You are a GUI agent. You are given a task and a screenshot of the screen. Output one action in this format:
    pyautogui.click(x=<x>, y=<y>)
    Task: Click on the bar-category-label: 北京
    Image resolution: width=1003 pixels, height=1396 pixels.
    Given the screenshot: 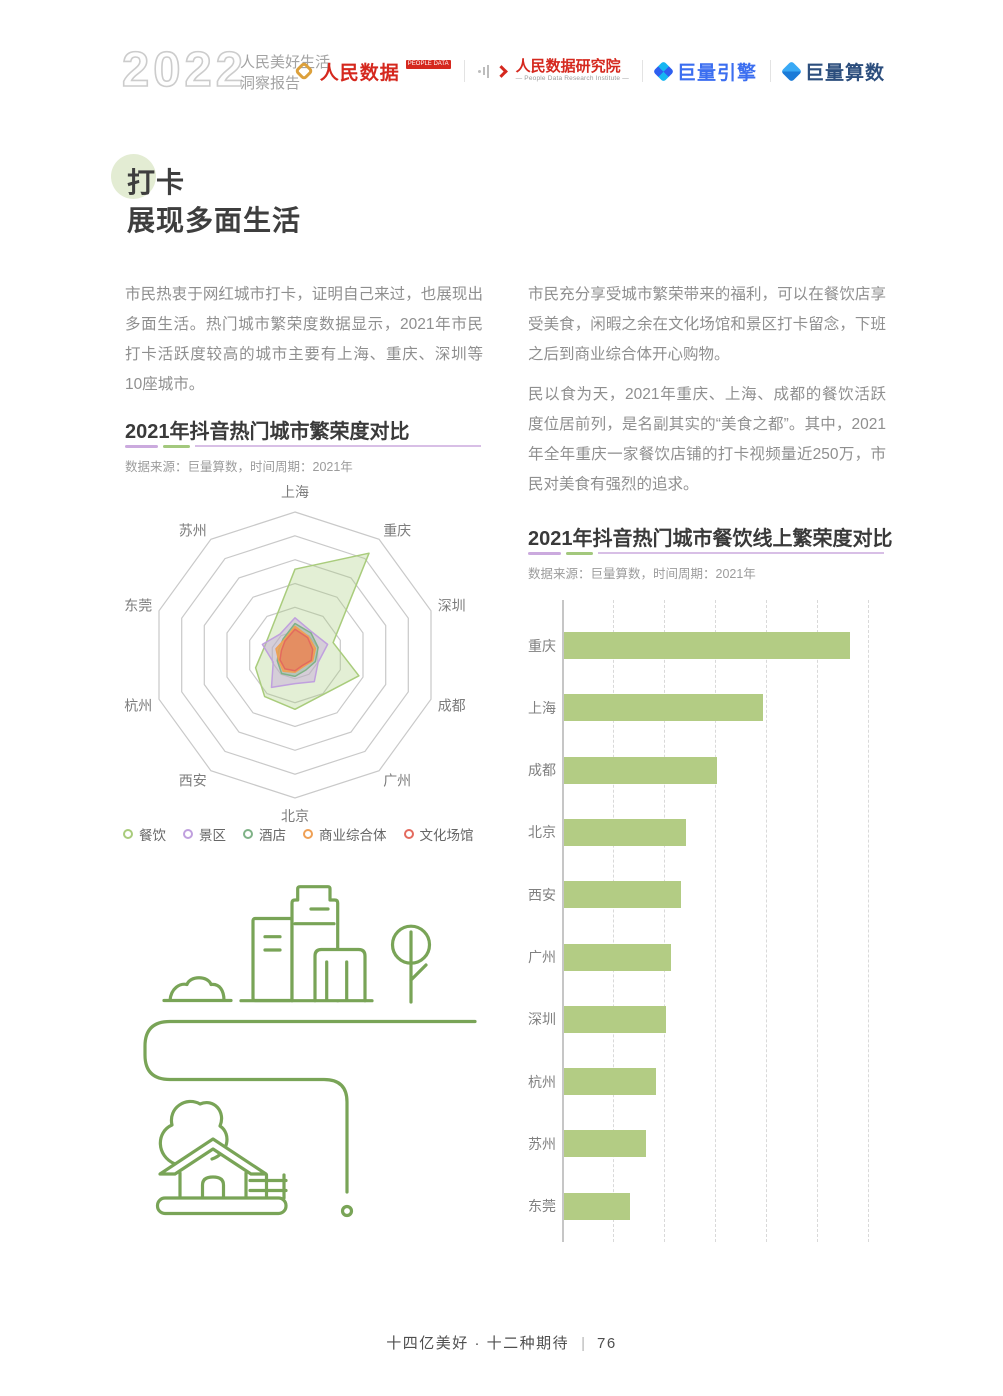 What is the action you would take?
    pyautogui.click(x=542, y=832)
    